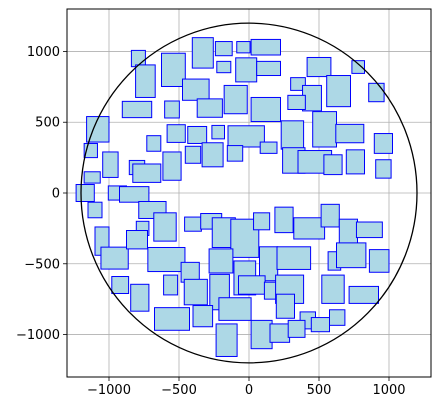  Describe the element at coordinates (38, 335) in the screenshot. I see `y-tick-label: −1000` at that location.